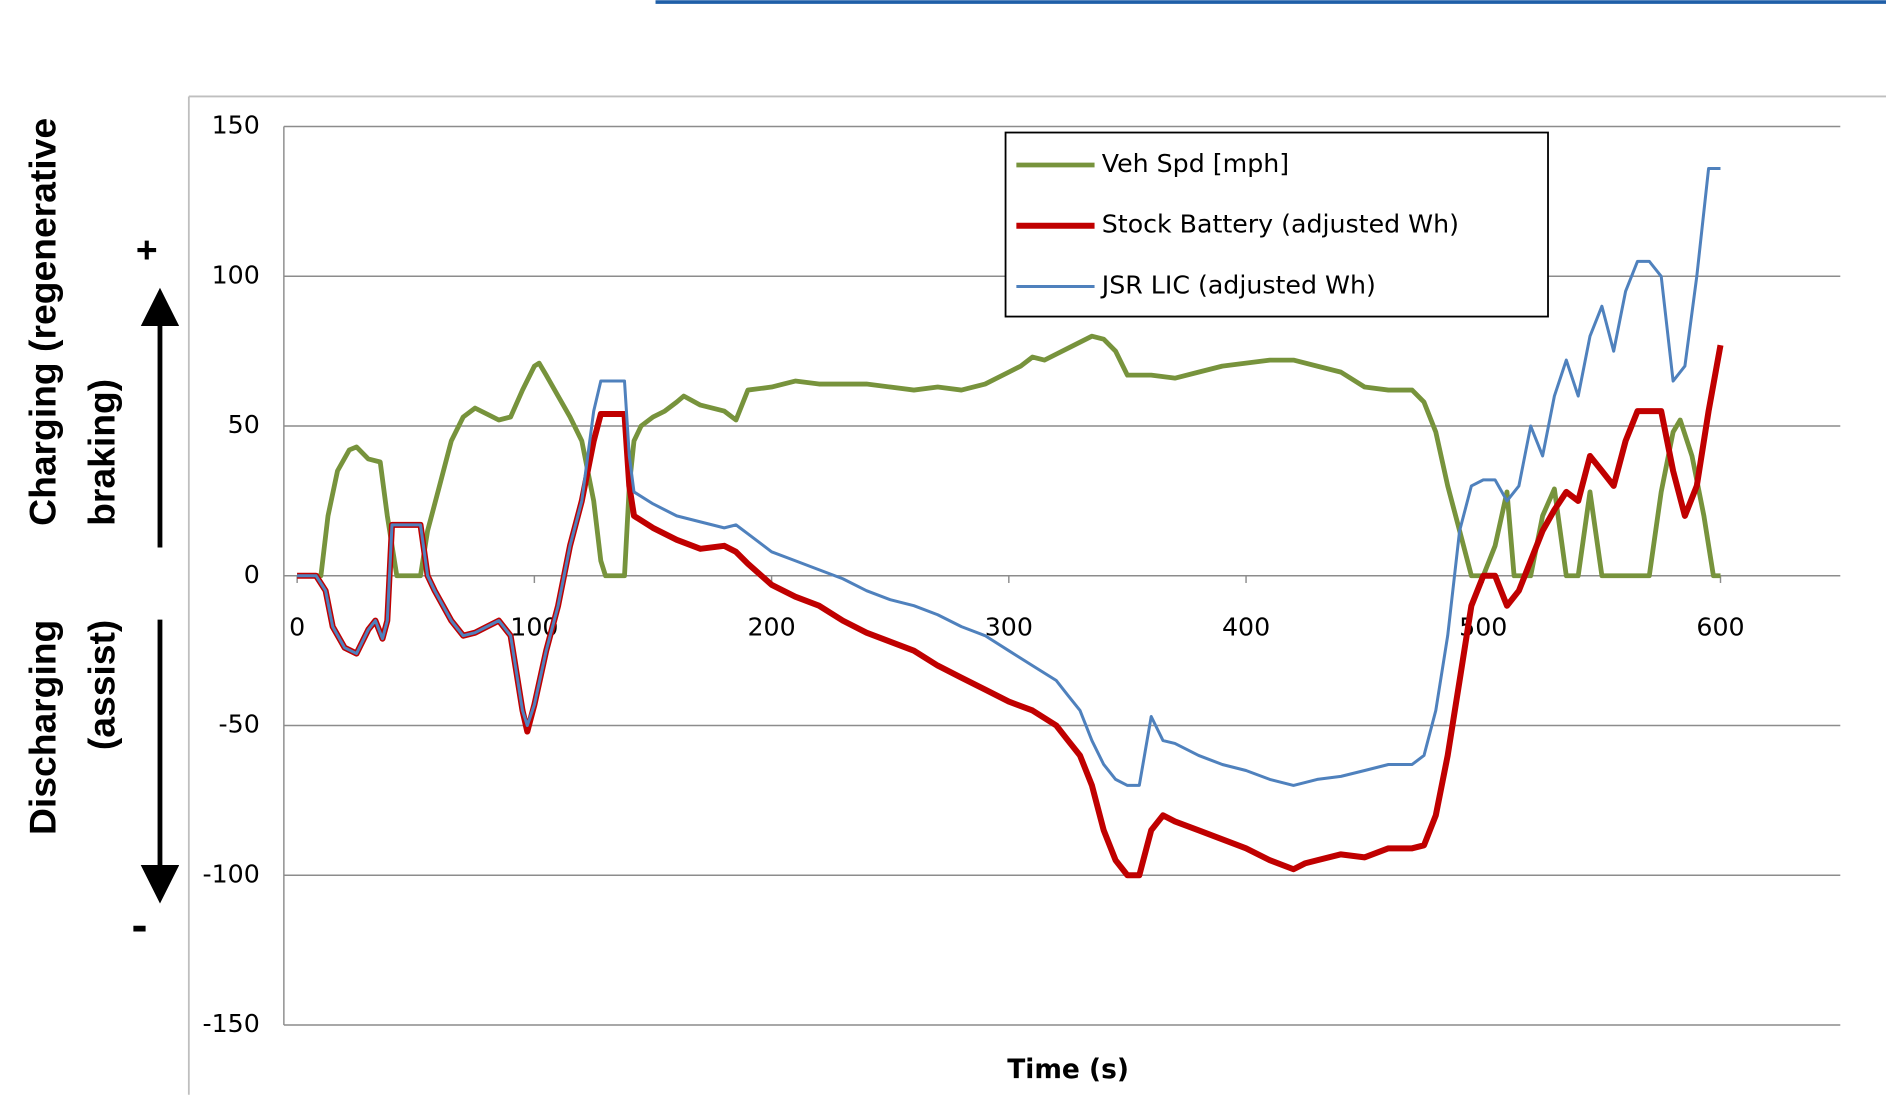 This screenshot has width=1886, height=1095. Describe the element at coordinates (1009, 627) in the screenshot. I see `x-tick-label: 300` at that location.